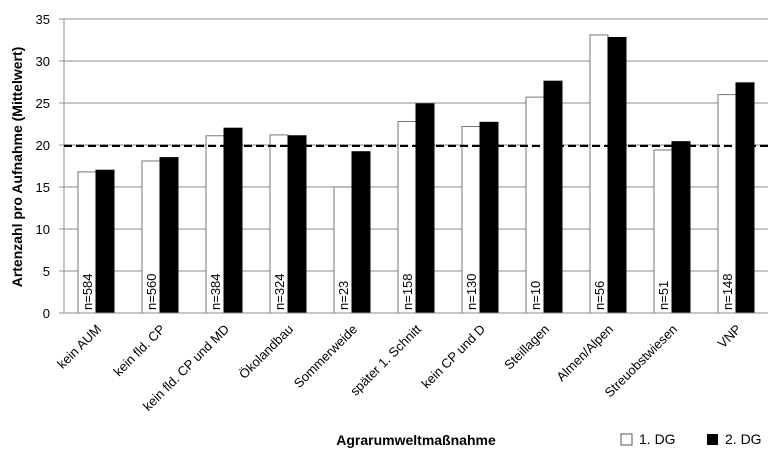 The height and width of the screenshot is (460, 776). Describe the element at coordinates (617, 295) in the screenshot. I see `bar-n-label: n=63` at that location.